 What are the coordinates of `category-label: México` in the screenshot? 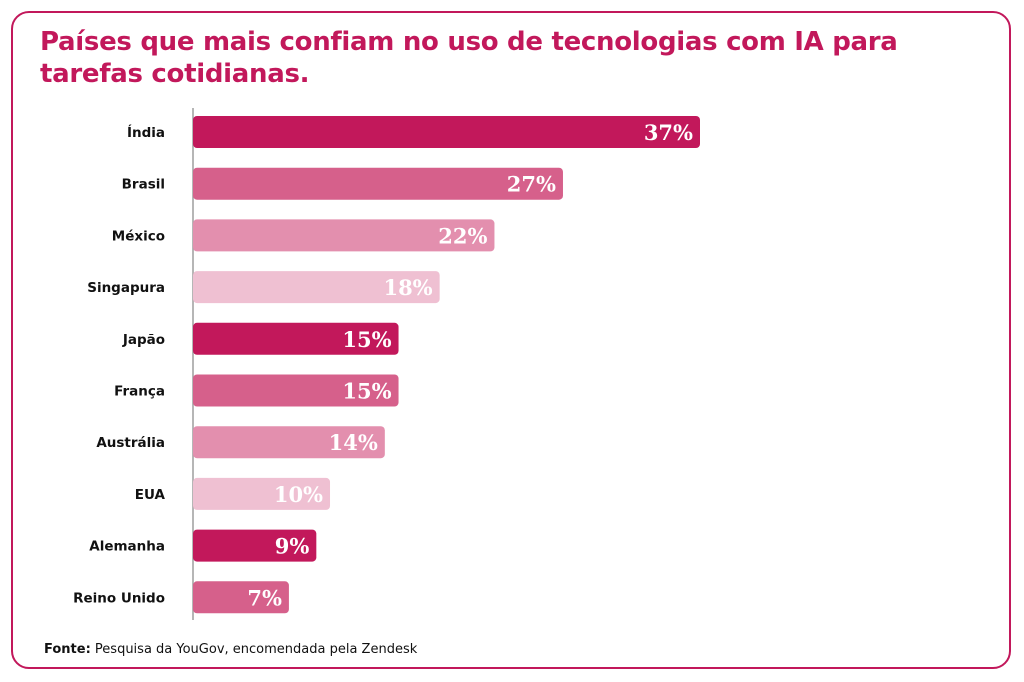 It's located at (138, 236).